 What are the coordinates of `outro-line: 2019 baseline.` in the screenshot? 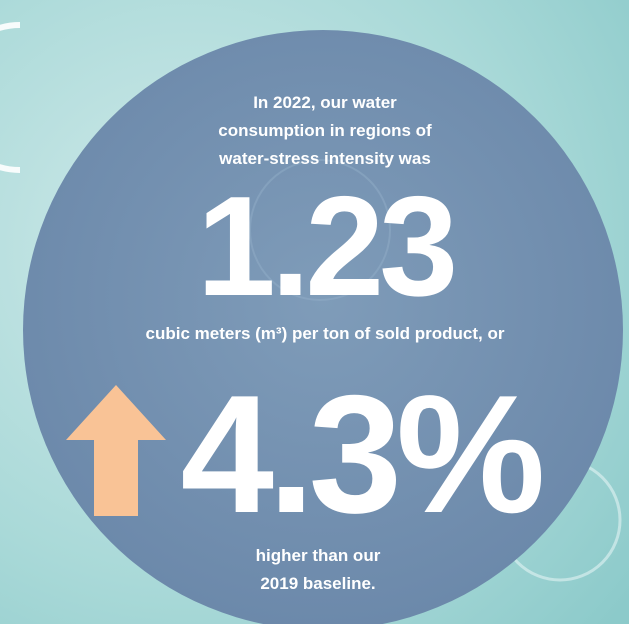 It's located at (317, 583).